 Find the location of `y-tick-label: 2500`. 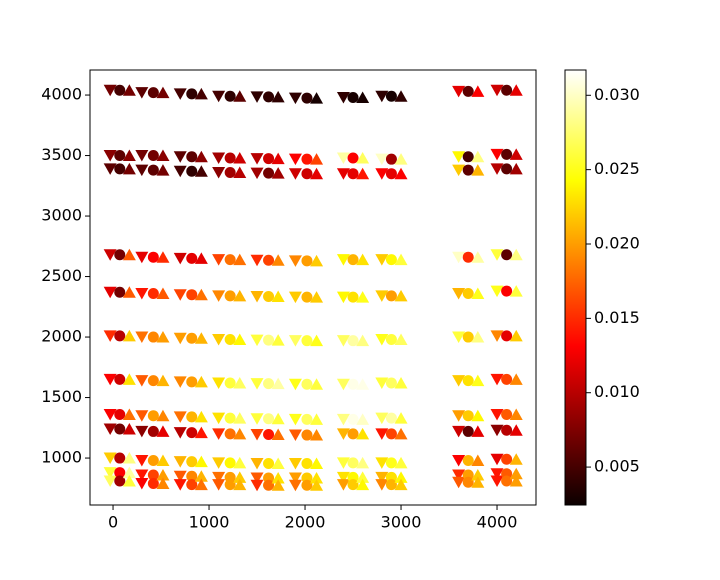

y-tick-label: 2500 is located at coordinates (61, 275).